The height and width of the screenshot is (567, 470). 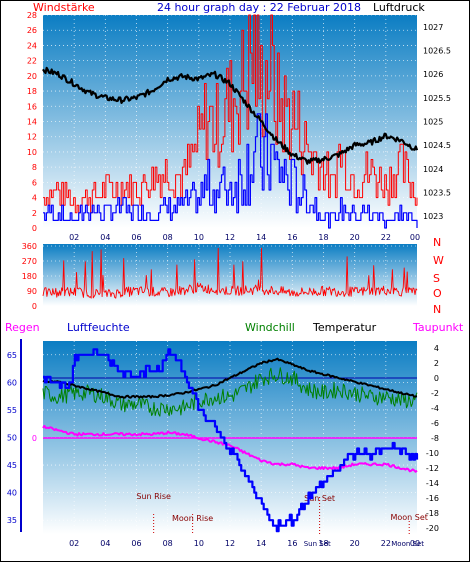 What do you see at coordinates (32, 106) in the screenshot?
I see `wind-speed-tick-label: 16` at bounding box center [32, 106].